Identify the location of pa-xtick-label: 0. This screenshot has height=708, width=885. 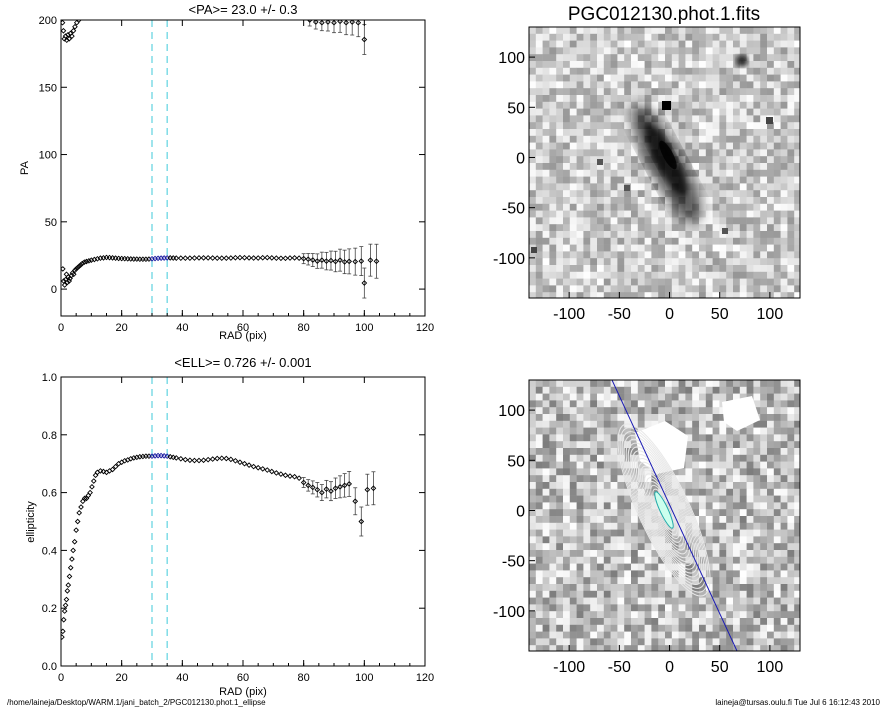
(61, 328).